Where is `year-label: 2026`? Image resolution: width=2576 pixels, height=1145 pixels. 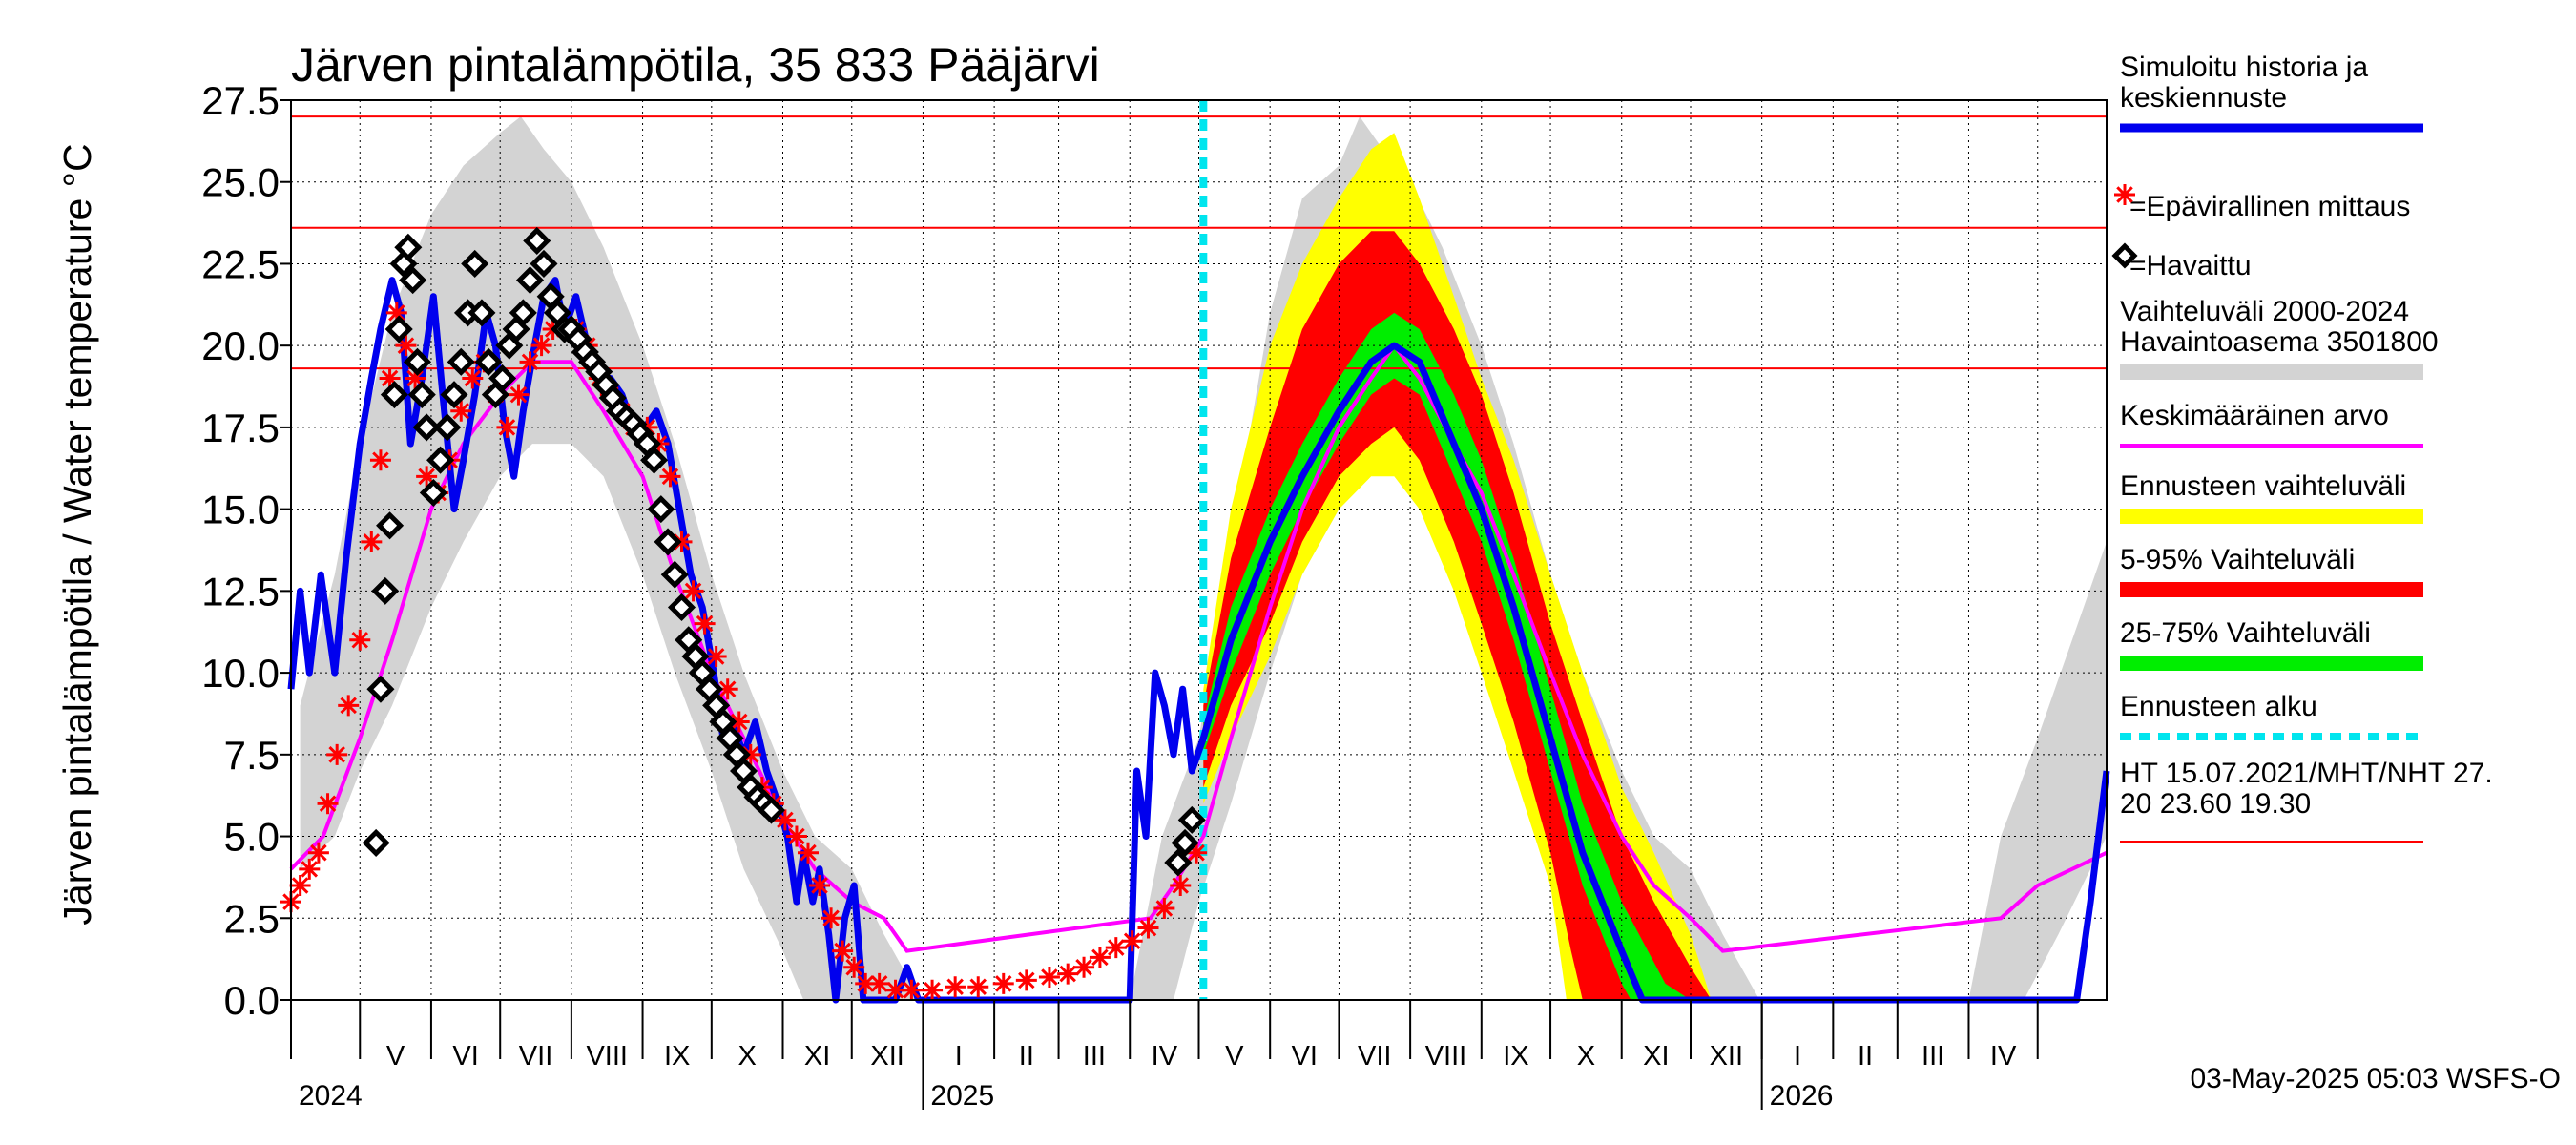 year-label: 2026 is located at coordinates (1802, 1096).